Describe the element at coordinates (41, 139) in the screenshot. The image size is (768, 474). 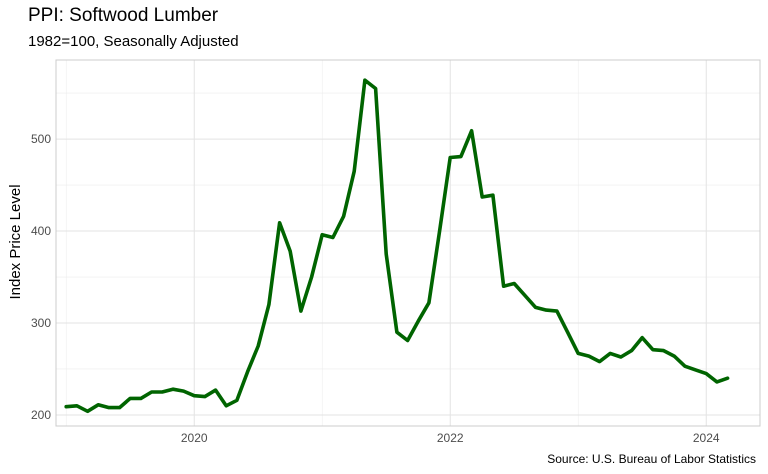
I see `y-tick-label: 500` at that location.